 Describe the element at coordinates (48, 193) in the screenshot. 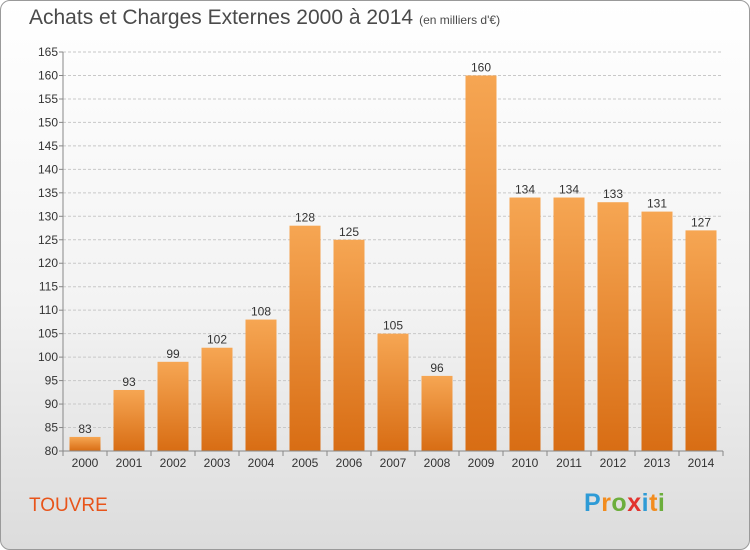

I see `y-tick-label: 135` at that location.